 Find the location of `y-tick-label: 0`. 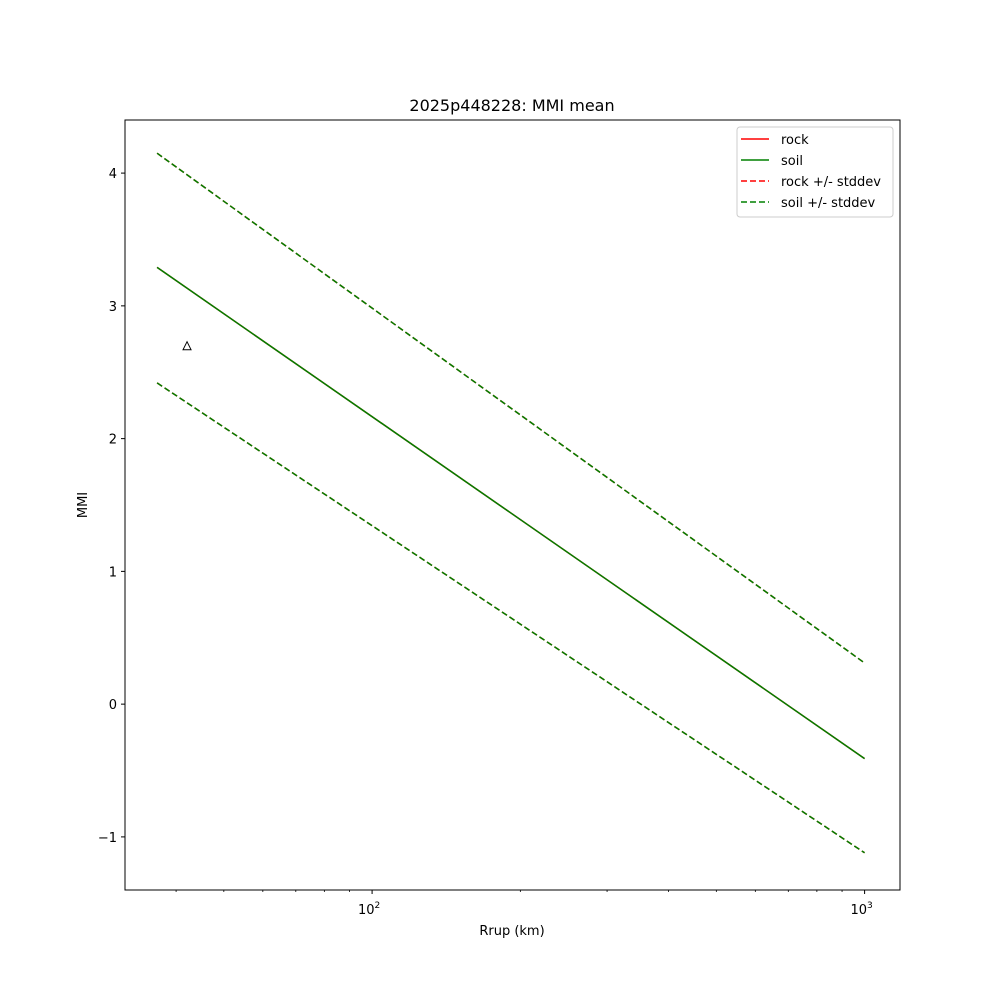

y-tick-label: 0 is located at coordinates (113, 705).